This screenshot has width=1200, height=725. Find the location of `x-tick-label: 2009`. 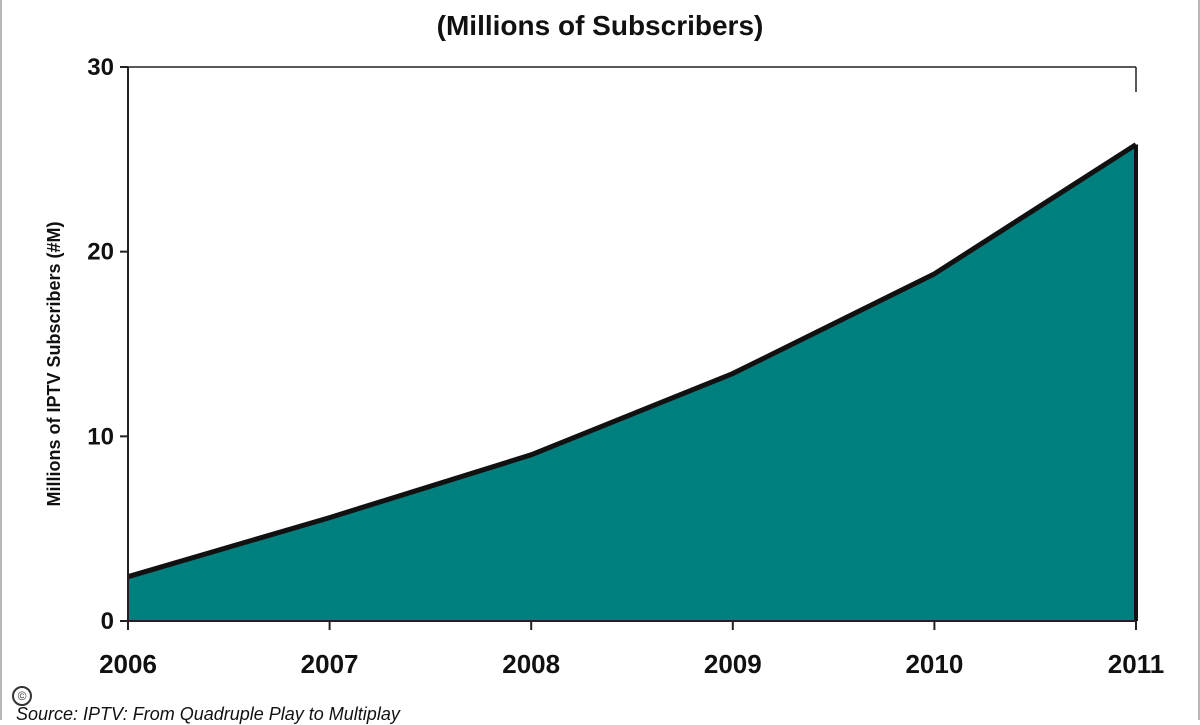

x-tick-label: 2009 is located at coordinates (733, 664).